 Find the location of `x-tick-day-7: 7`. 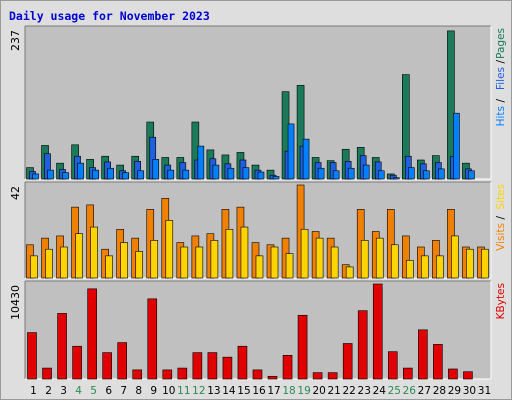

x-tick-day-7: 7 is located at coordinates (123, 391).